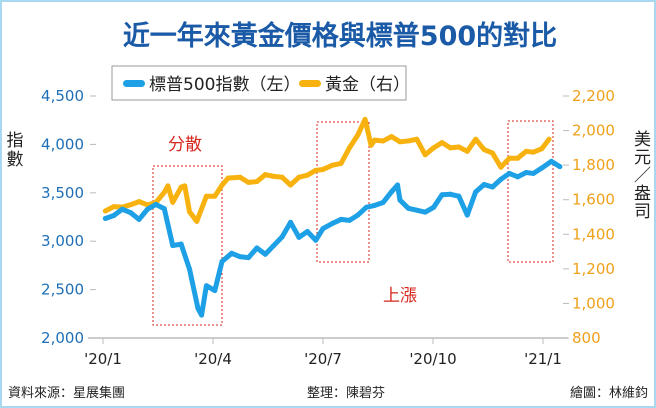  Describe the element at coordinates (213, 359) in the screenshot. I see `x-tick-label: '20/4` at that location.